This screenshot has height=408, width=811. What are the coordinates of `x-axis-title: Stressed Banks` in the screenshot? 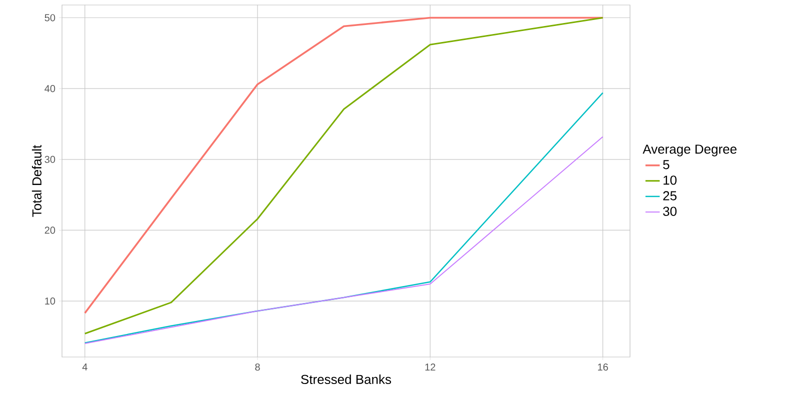 It's located at (346, 379).